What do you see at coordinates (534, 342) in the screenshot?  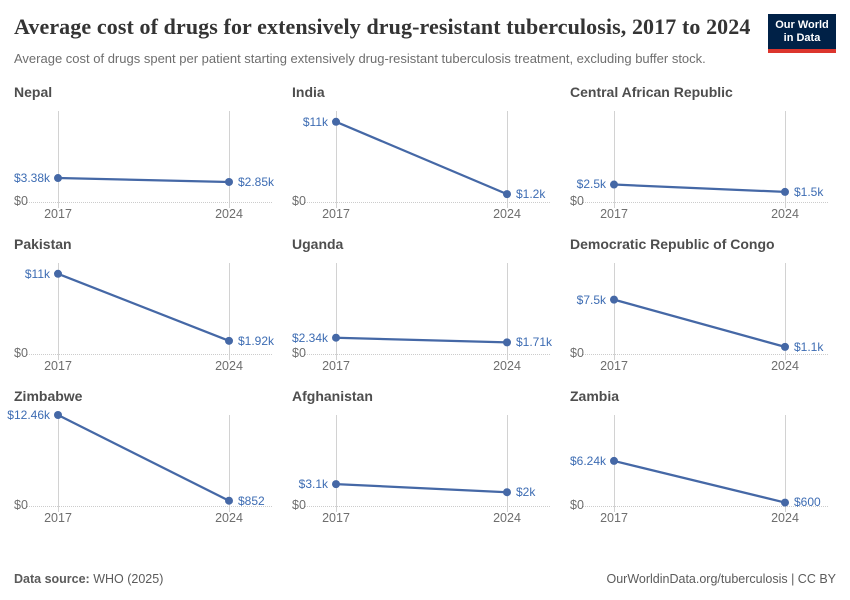 I see `end-value-label: $1.71k` at bounding box center [534, 342].